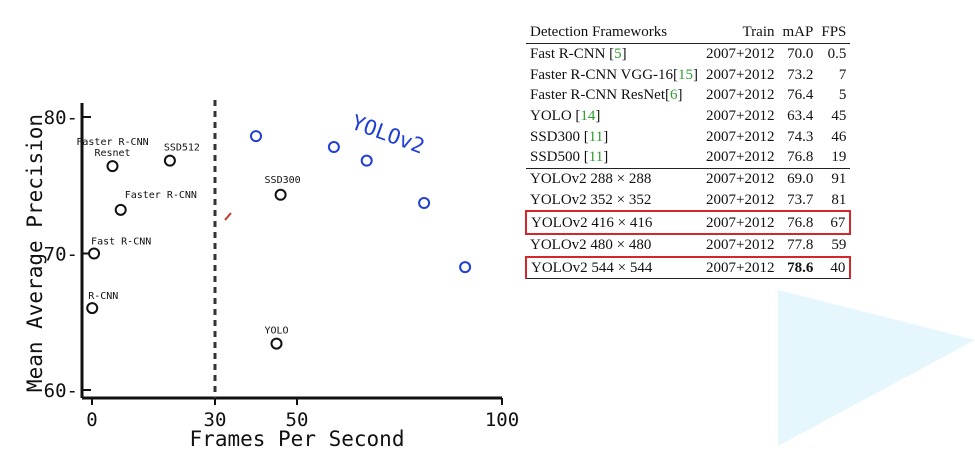  What do you see at coordinates (688, 95) in the screenshot?
I see `table-row: Faster R-CNN ResNet[6] 2007+2012 76.4 5` at bounding box center [688, 95].